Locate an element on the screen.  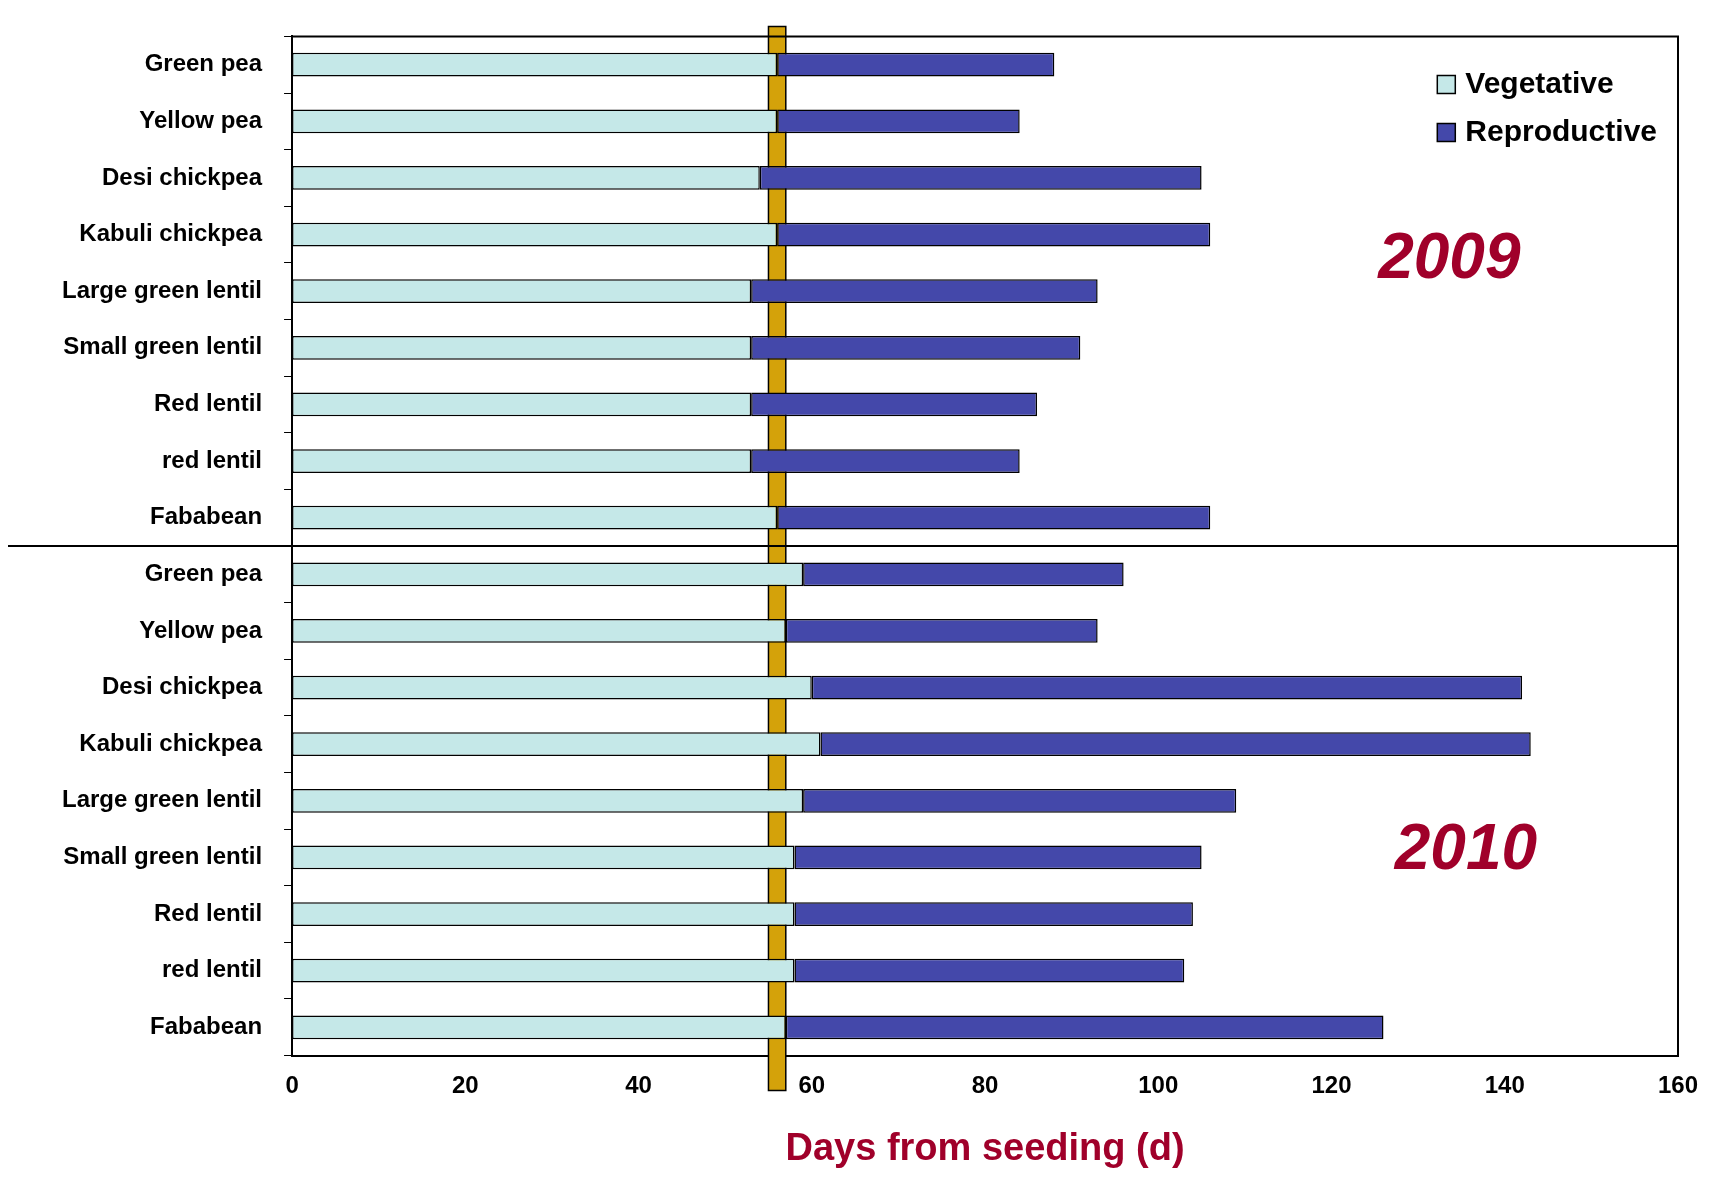
x-tick-label: 160 is located at coordinates (1678, 1084).